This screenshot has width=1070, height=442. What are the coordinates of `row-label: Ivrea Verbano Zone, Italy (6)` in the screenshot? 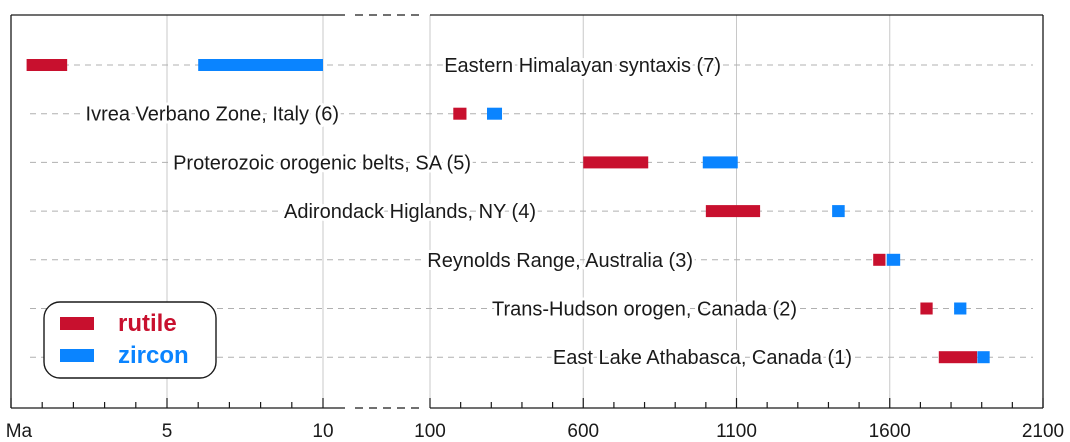 It's located at (212, 115).